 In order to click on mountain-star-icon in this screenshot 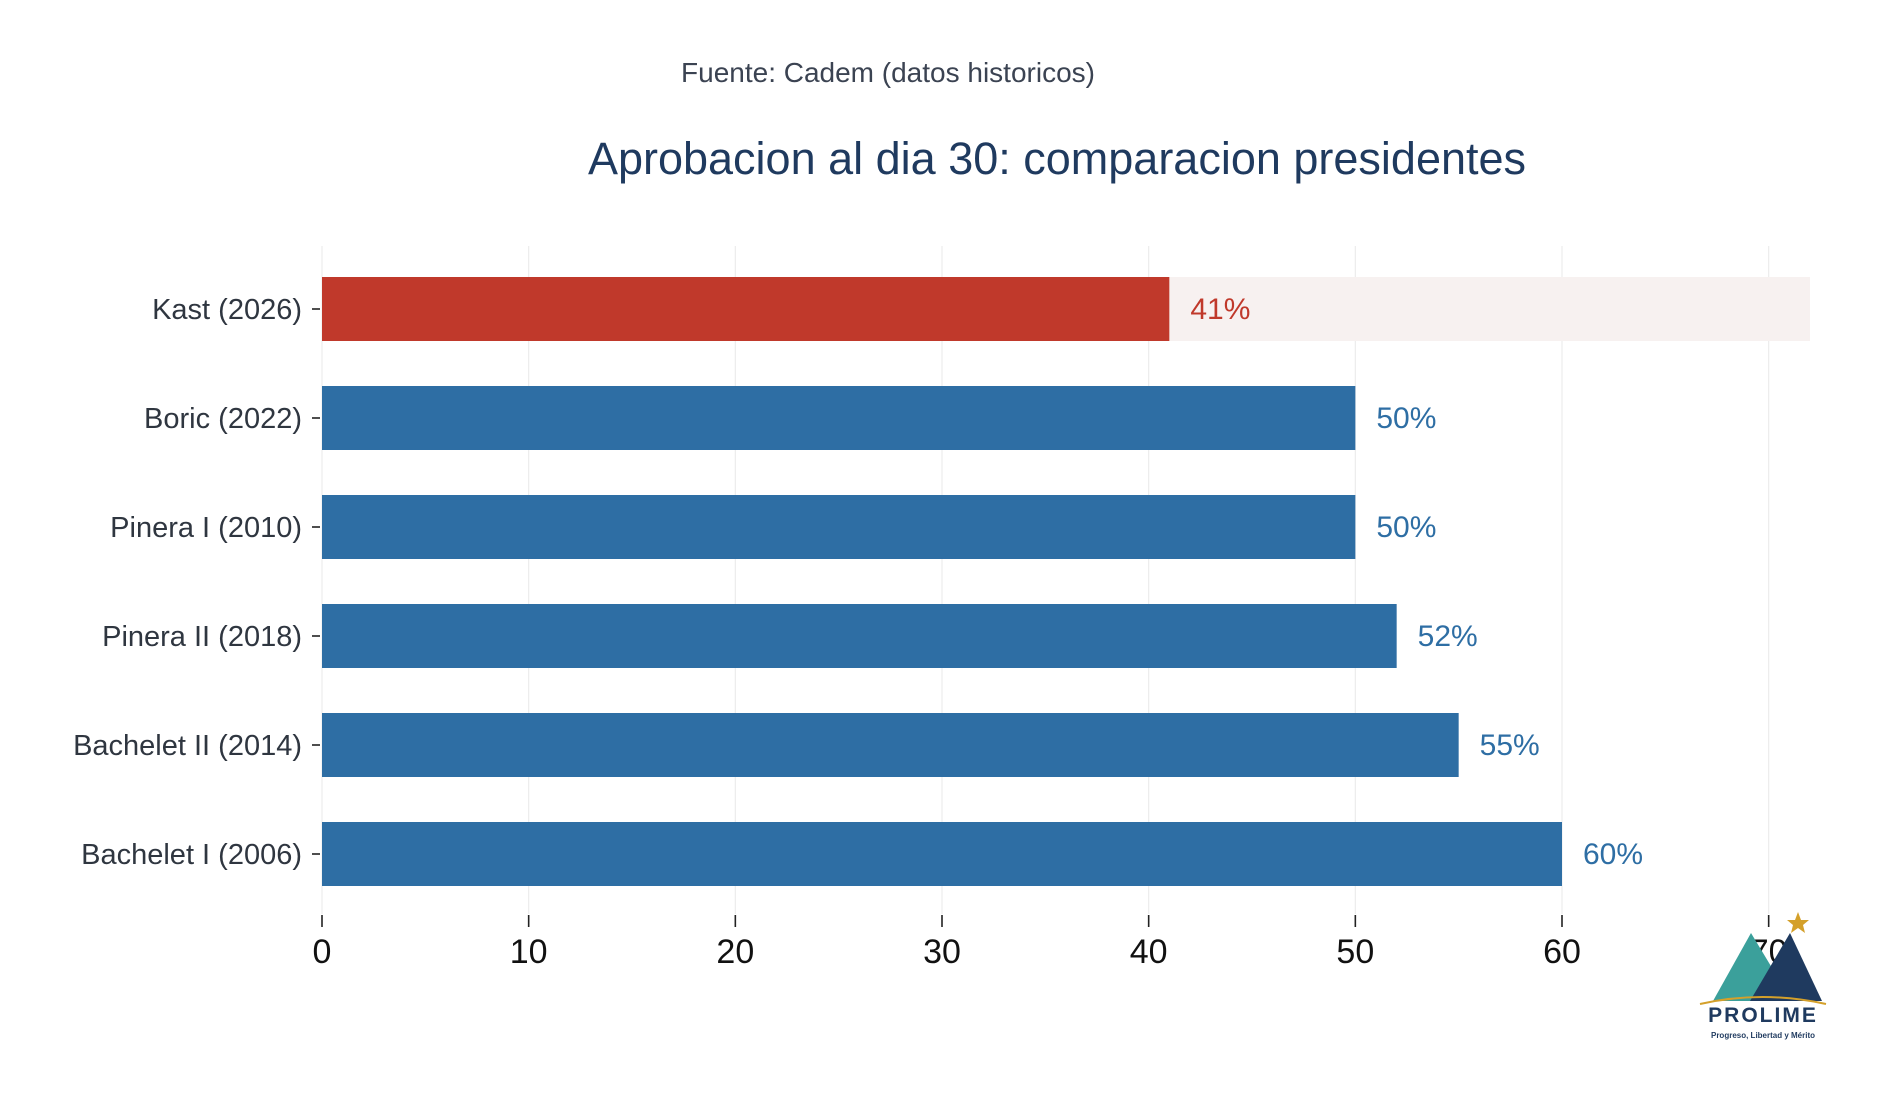, I will do `click(1763, 958)`.